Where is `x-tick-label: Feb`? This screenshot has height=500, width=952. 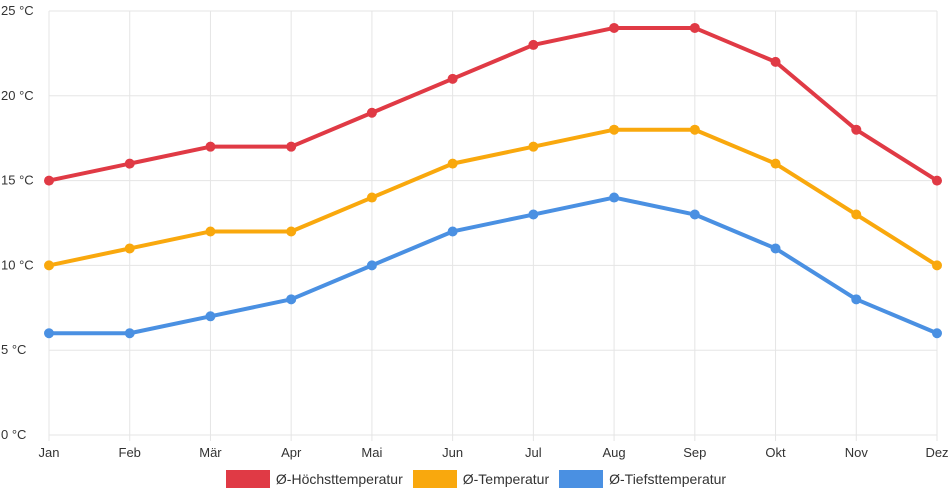
x-tick-label: Feb is located at coordinates (130, 452).